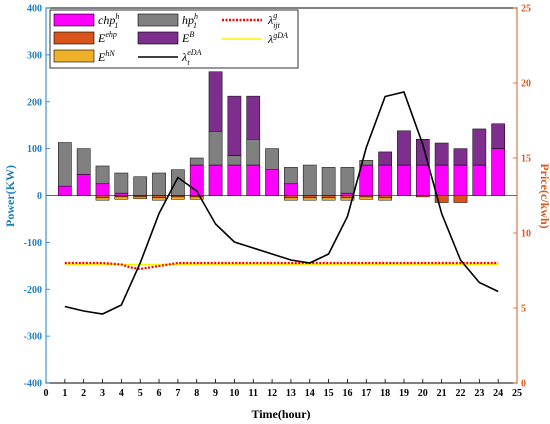  Describe the element at coordinates (498, 393) in the screenshot. I see `x-tick-label-24: 24` at that location.